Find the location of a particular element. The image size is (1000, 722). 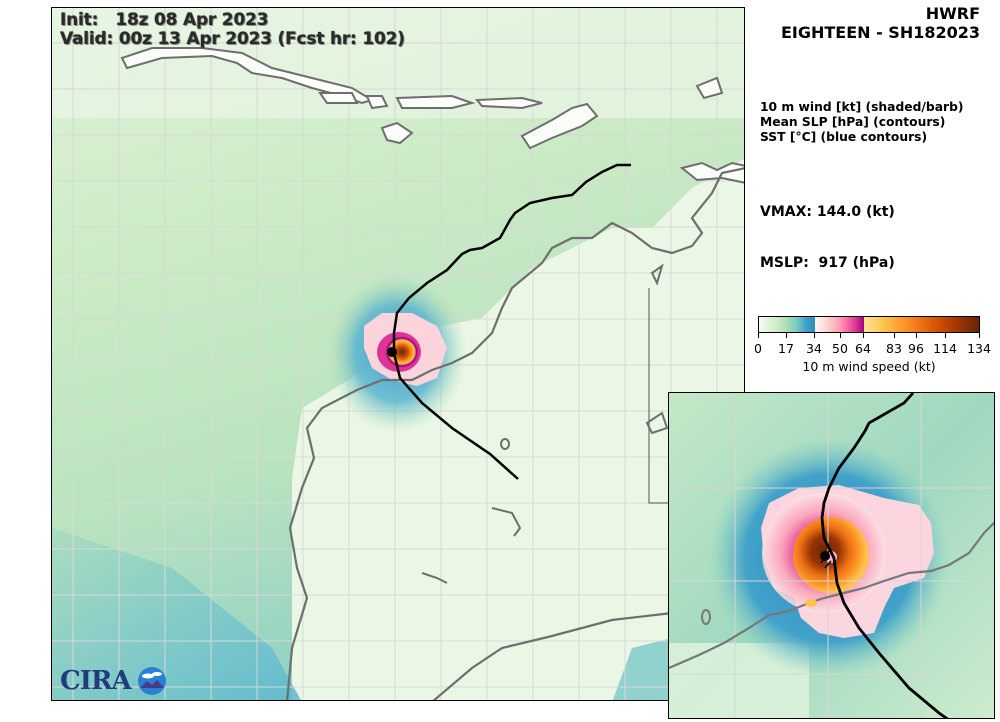

cira-logo: CIRA is located at coordinates (96, 681).